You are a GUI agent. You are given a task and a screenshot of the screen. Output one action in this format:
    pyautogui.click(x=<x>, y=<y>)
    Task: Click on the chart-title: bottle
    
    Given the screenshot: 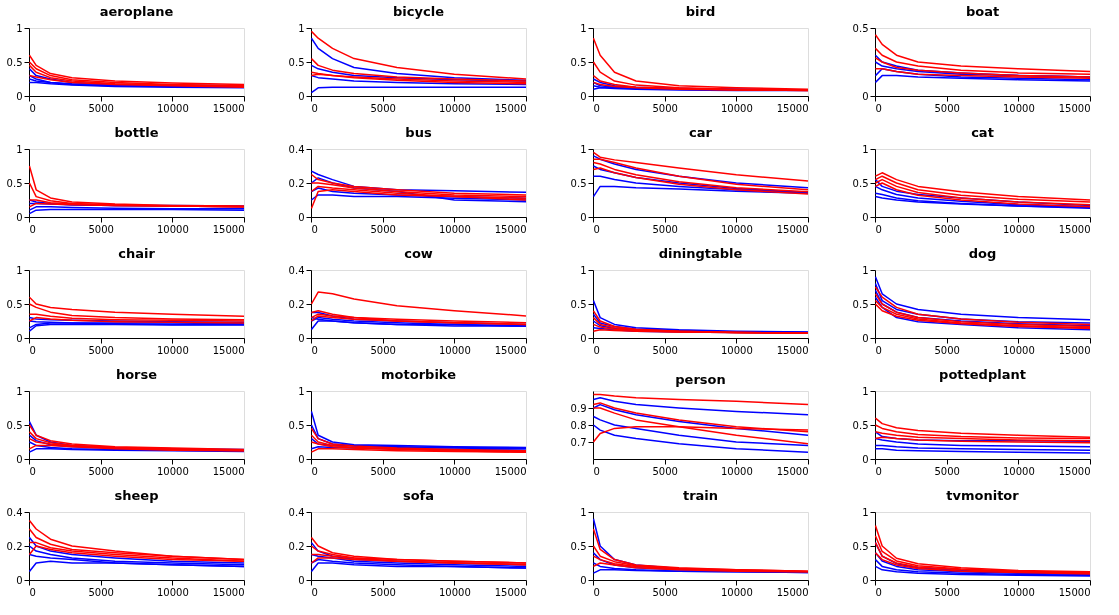 What is the action you would take?
    pyautogui.click(x=136, y=132)
    